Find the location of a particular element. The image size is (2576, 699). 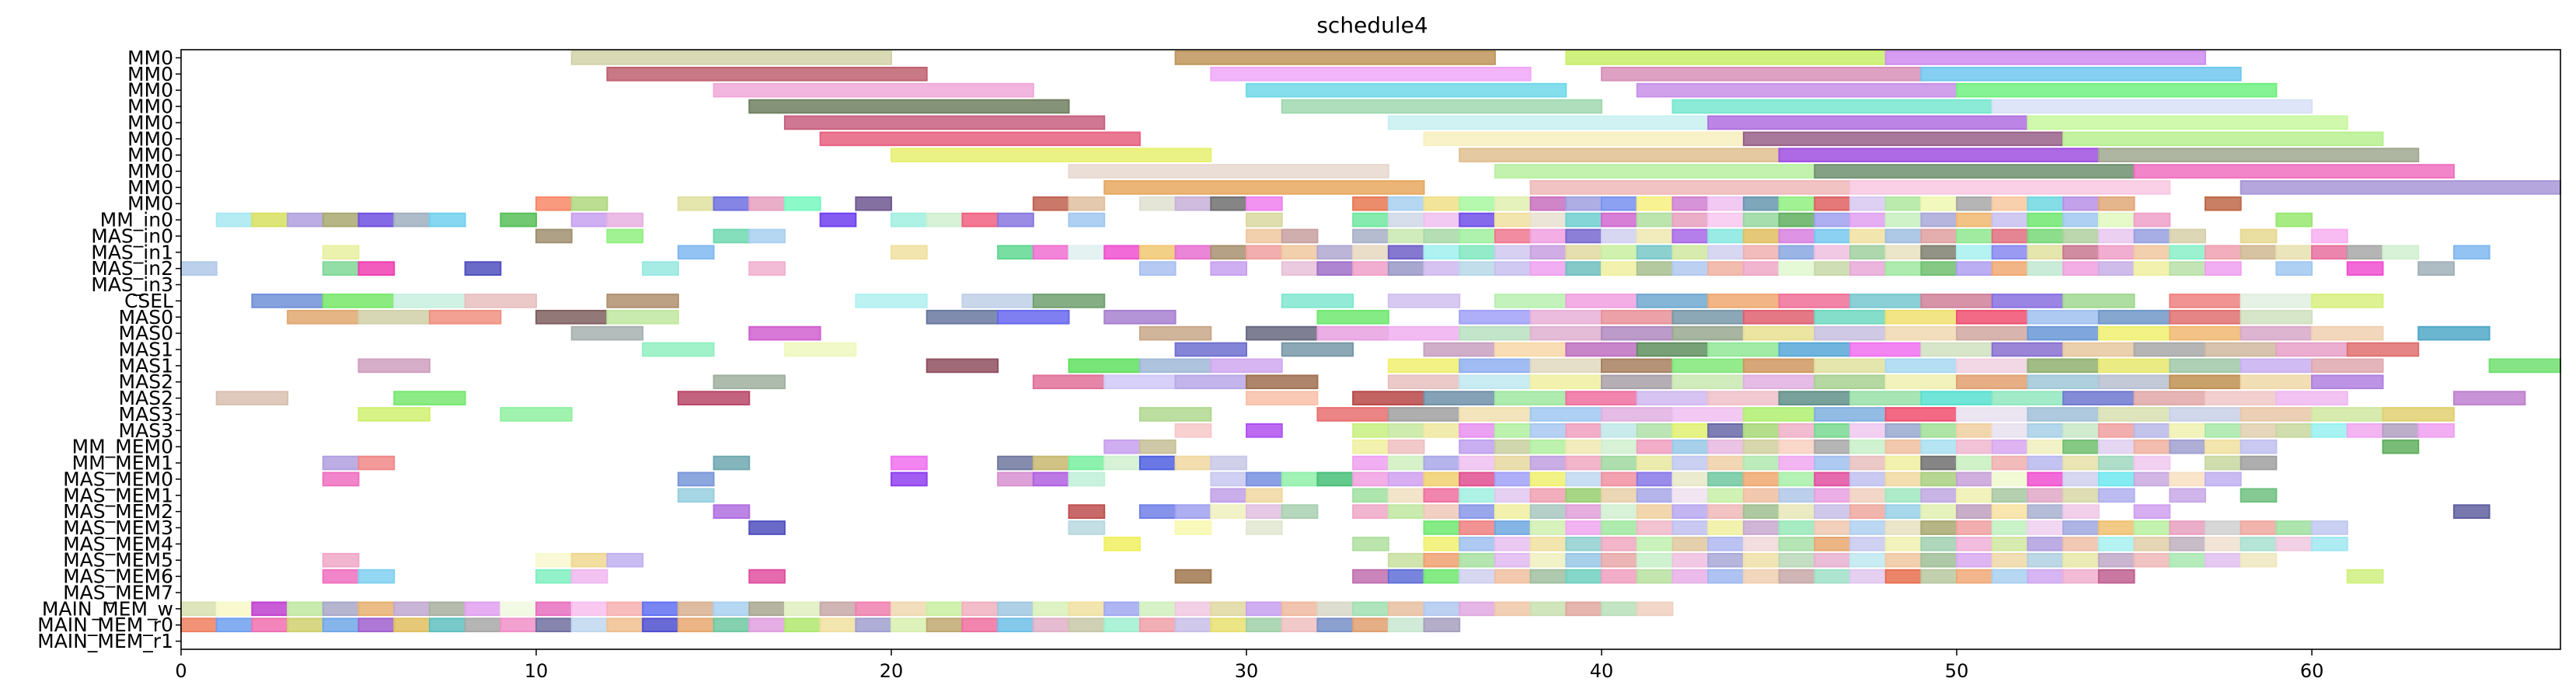

y-tick-label: MAS_MEM4 is located at coordinates (118, 544).